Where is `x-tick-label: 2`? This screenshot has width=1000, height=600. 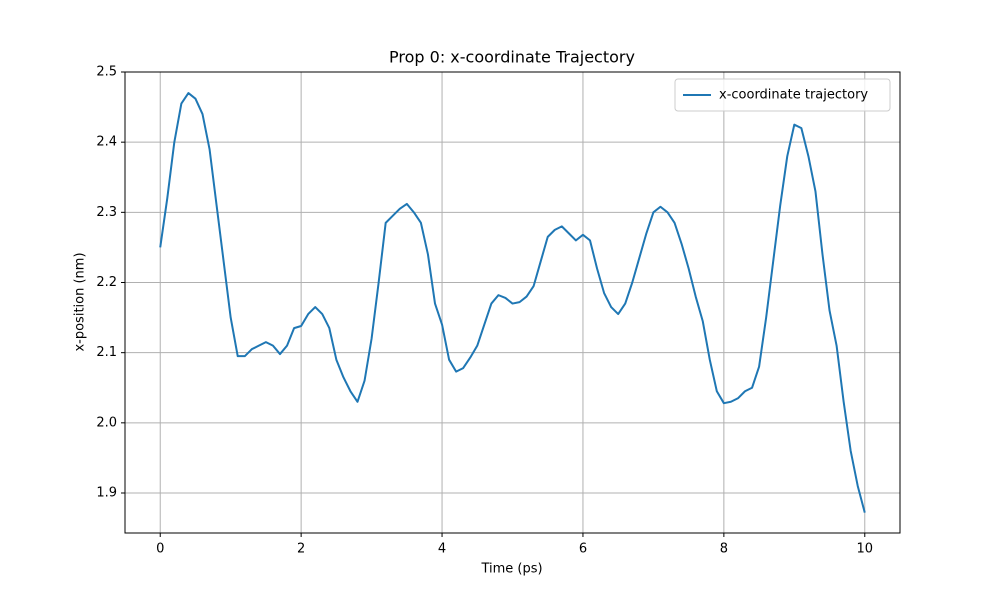 x-tick-label: 2 is located at coordinates (301, 549).